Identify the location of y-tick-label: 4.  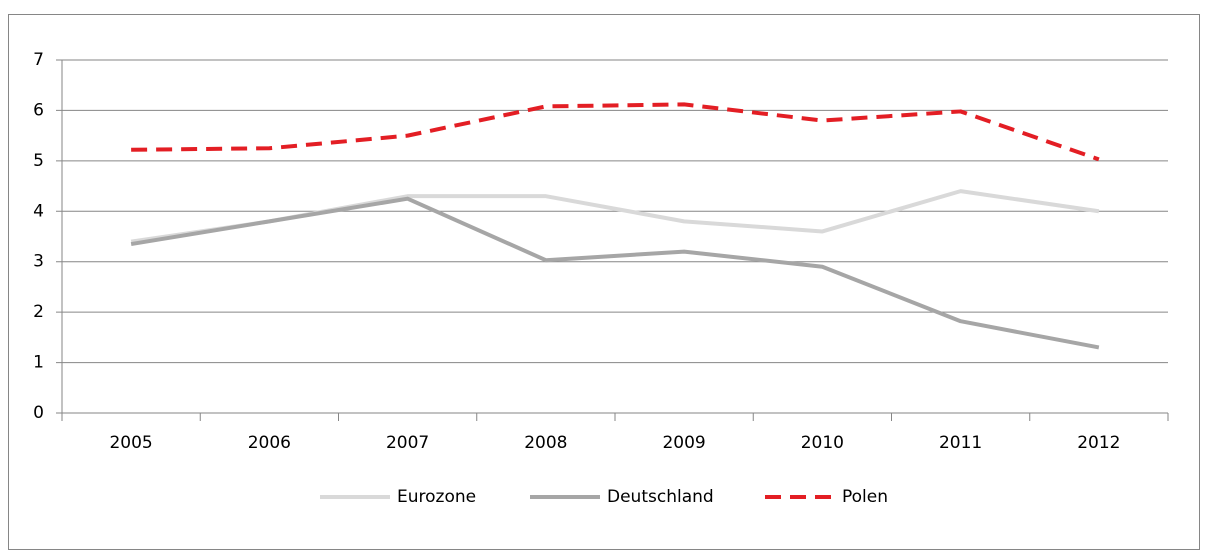
(38, 211).